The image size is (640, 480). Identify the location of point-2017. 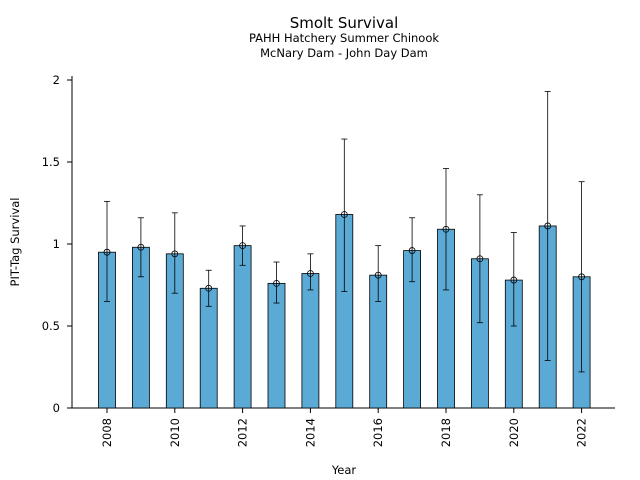
(412, 250).